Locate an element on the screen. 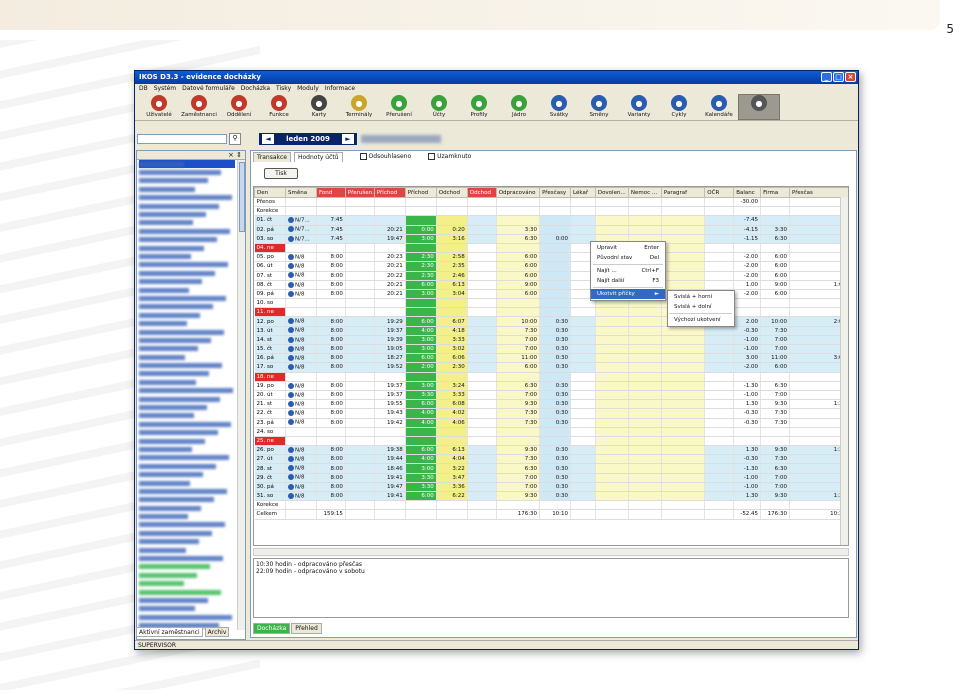 The width and height of the screenshot is (960, 697). submenu-item-default: Výchozí ukotvení is located at coordinates (697, 320).